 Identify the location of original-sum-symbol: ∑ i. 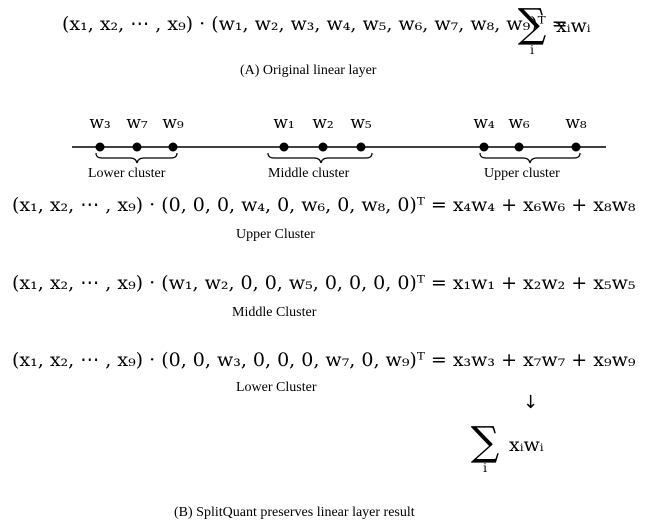
(532, 30).